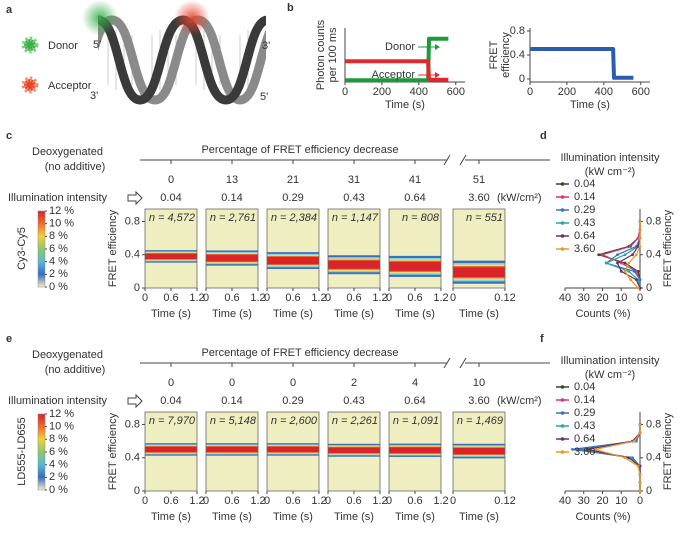  What do you see at coordinates (479, 180) in the screenshot?
I see `decrease-value: 51` at bounding box center [479, 180].